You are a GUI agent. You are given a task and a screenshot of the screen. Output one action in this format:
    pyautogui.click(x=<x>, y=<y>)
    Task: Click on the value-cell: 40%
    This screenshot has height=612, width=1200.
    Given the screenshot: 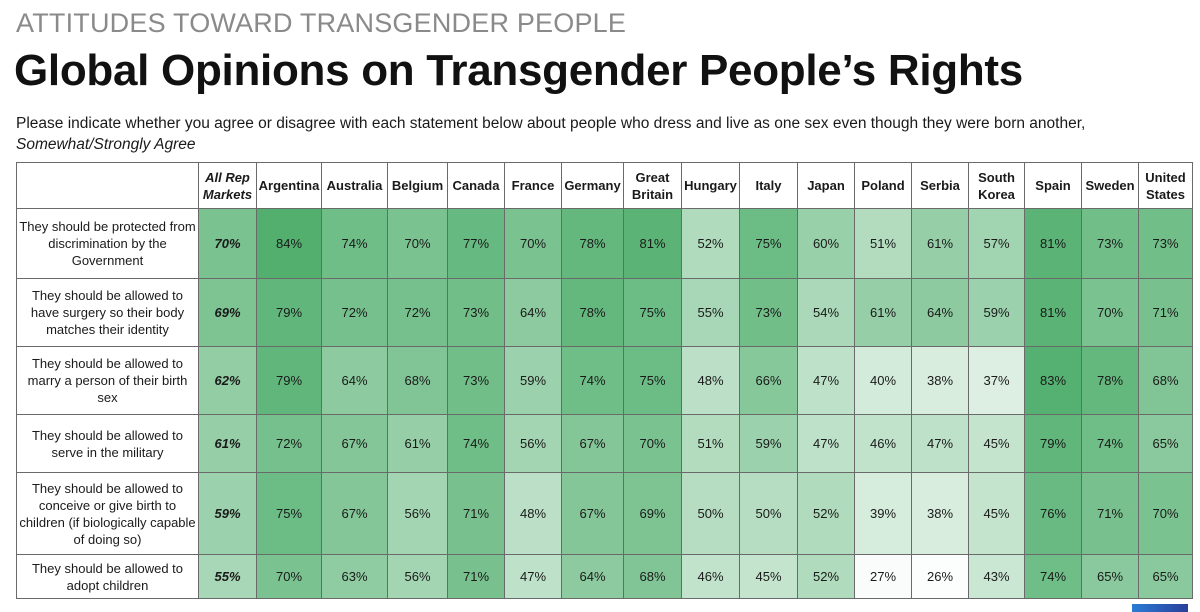 What is the action you would take?
    pyautogui.click(x=883, y=380)
    